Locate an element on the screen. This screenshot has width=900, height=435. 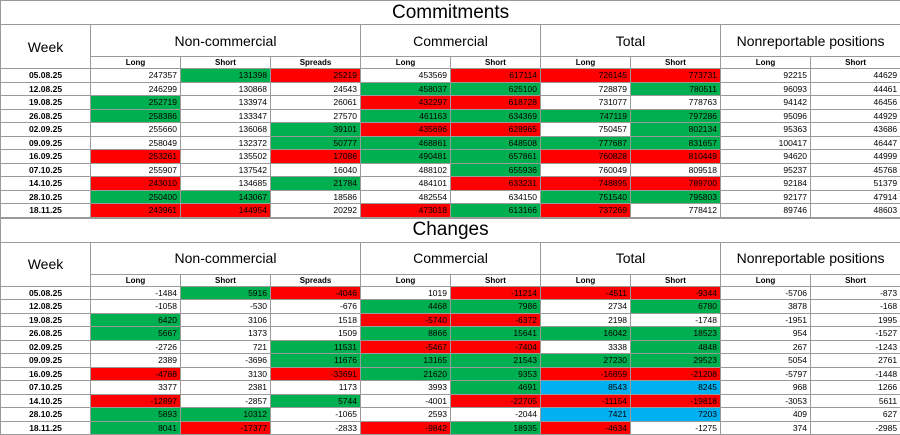
value-cell: 46456 is located at coordinates (855, 103).